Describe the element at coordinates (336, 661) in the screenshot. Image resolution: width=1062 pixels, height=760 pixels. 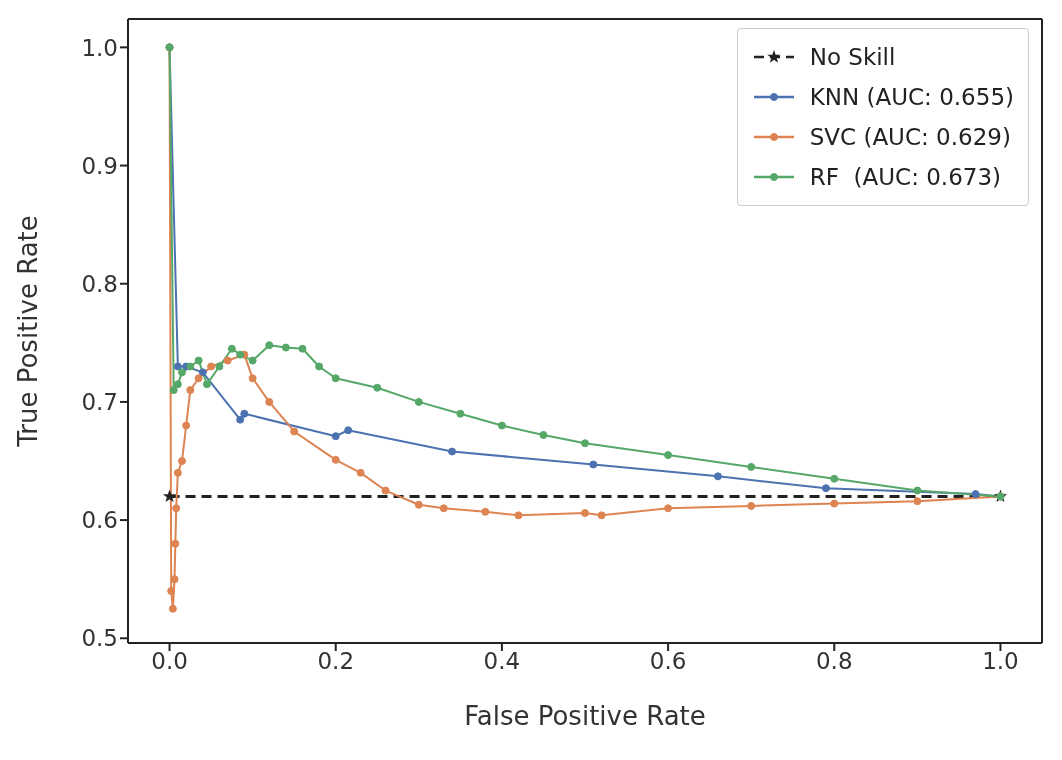
I see `x-tick-label: 0.2` at that location.